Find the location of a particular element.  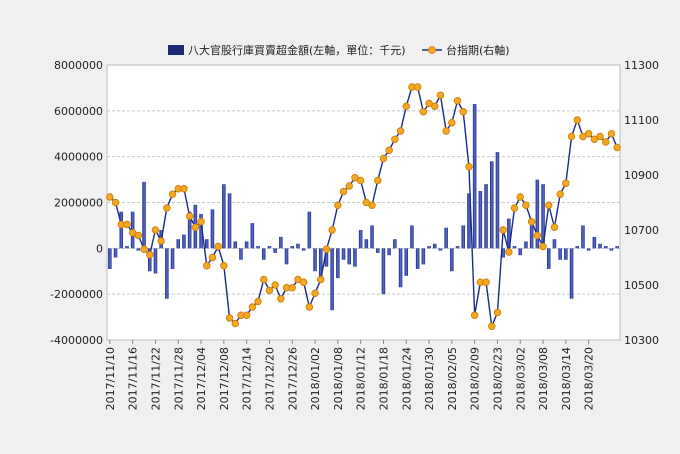

x-tick-label: 2017/11/22 is located at coordinates (155, 378).